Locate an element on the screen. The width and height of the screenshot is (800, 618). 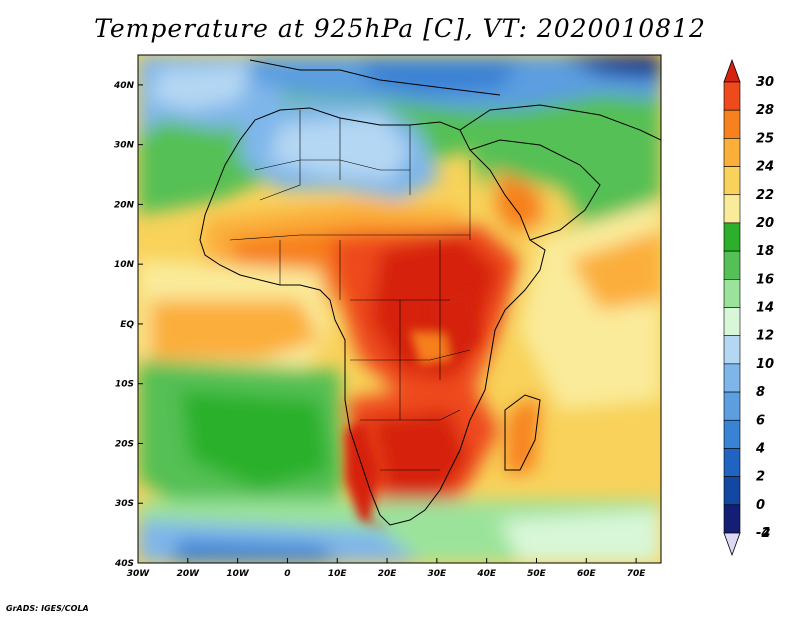
colorbar-label: 10 is located at coordinates (765, 364).